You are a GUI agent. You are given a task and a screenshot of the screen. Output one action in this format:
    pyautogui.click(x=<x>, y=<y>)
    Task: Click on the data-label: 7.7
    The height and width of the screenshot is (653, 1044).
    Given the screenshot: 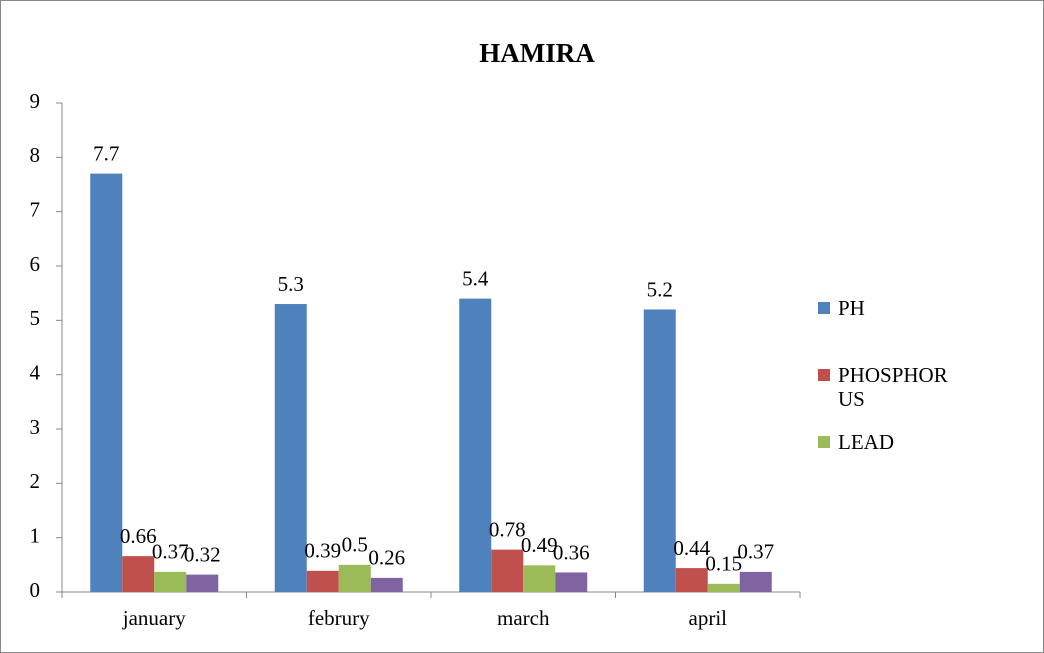 What is the action you would take?
    pyautogui.click(x=106, y=153)
    